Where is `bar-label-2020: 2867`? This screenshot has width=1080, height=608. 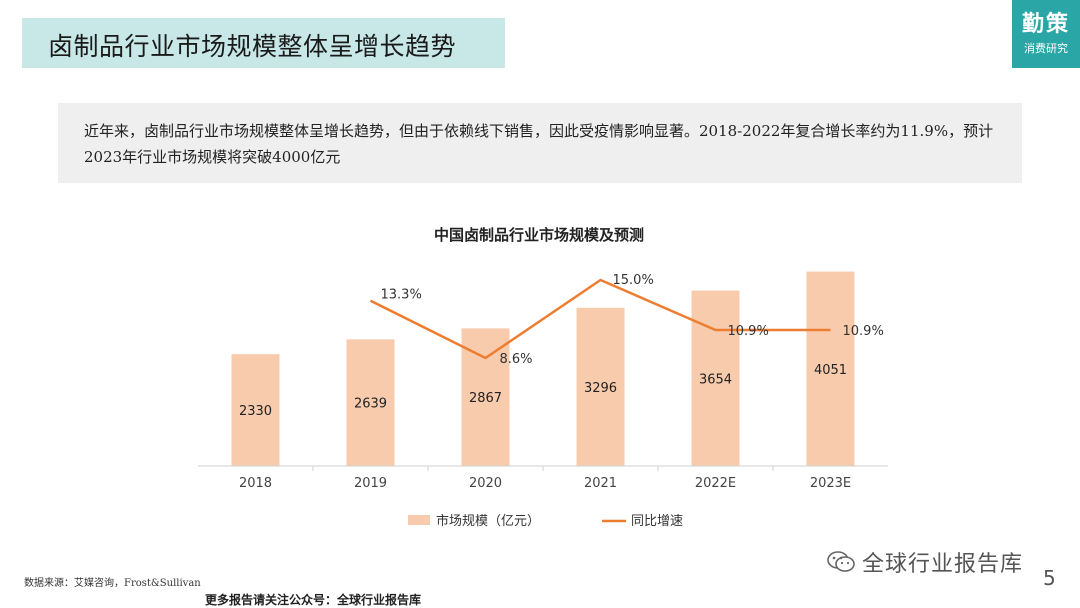
bar-label-2020: 2867 is located at coordinates (485, 398).